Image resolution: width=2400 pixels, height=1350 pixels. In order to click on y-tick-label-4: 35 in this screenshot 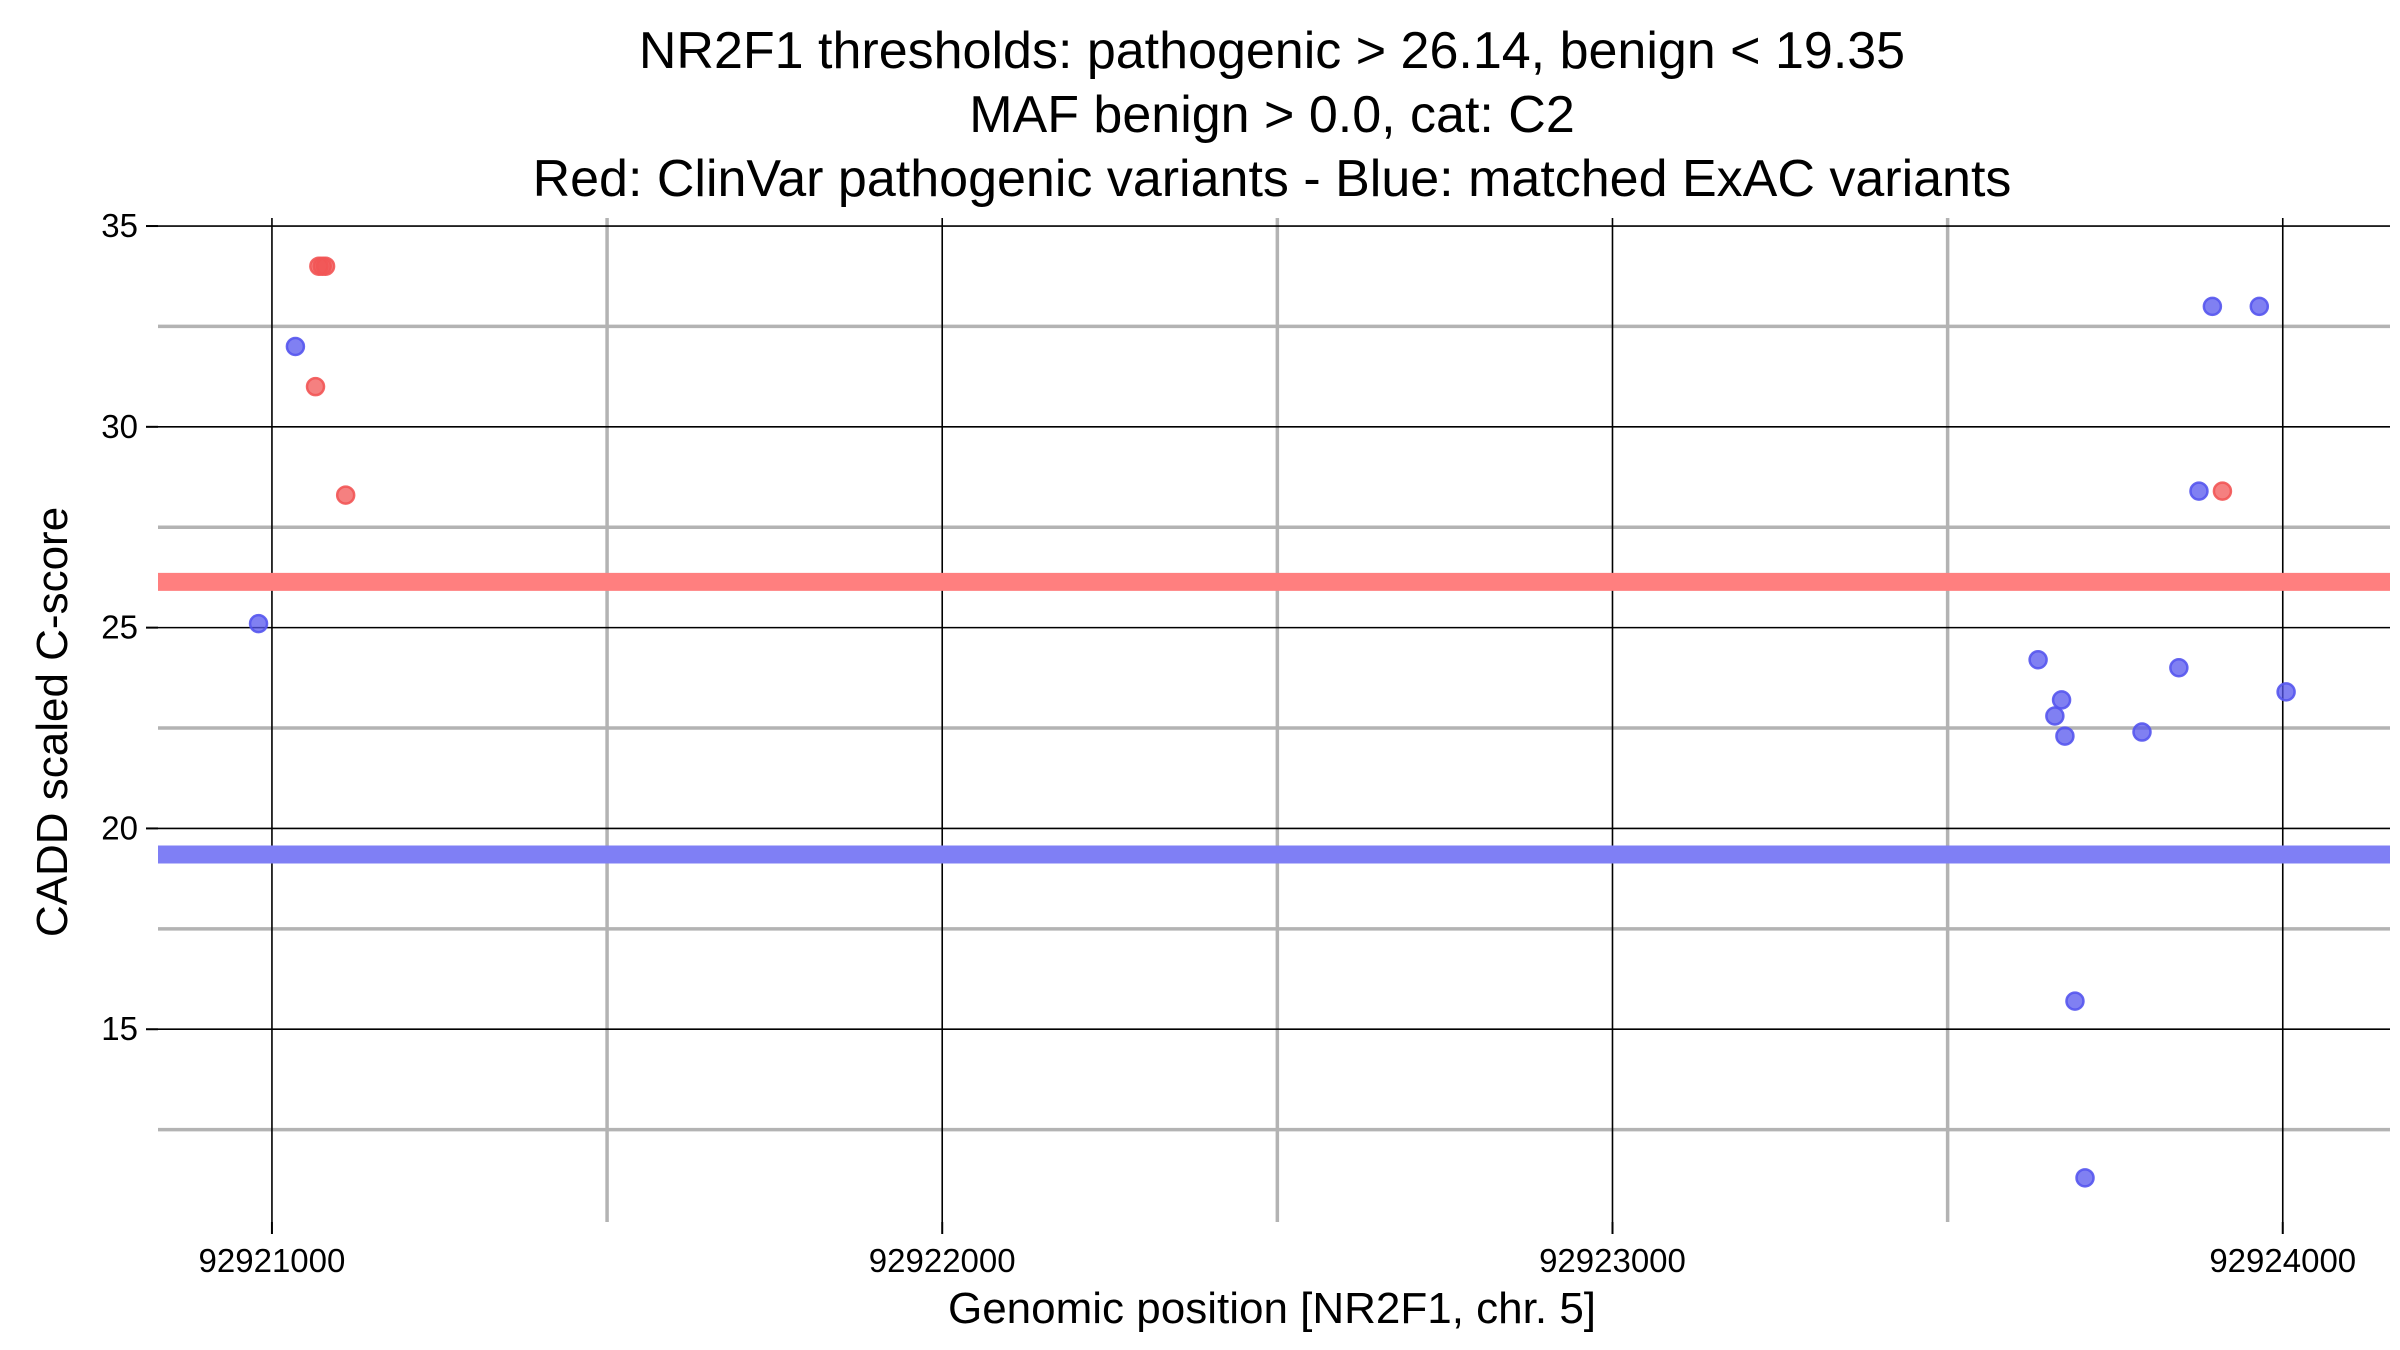, I will do `click(119, 225)`.